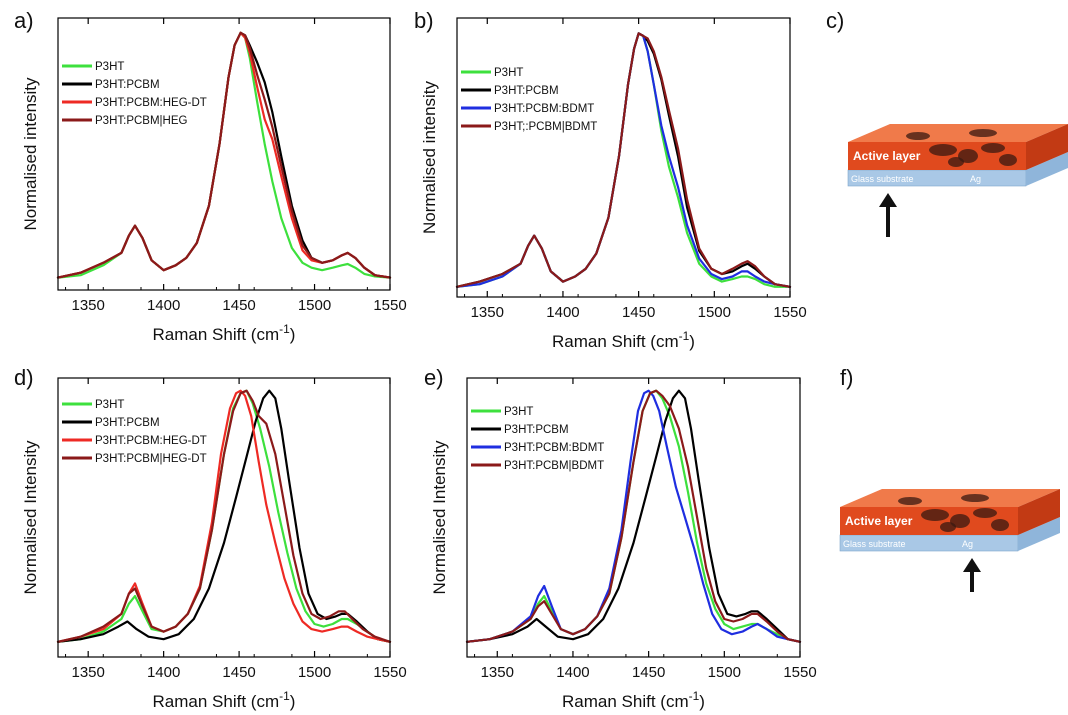 The width and height of the screenshot is (1068, 715). Describe the element at coordinates (141, 121) in the screenshot. I see `legend-entry: P3HT:PCBM|HEG` at that location.